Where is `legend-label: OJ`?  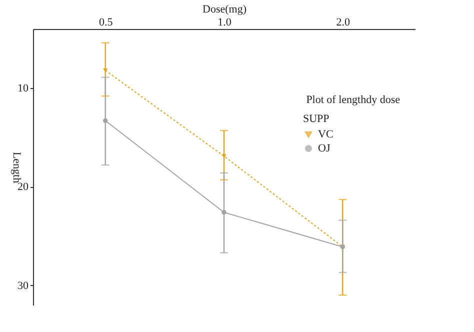 legend-label: OJ is located at coordinates (324, 148).